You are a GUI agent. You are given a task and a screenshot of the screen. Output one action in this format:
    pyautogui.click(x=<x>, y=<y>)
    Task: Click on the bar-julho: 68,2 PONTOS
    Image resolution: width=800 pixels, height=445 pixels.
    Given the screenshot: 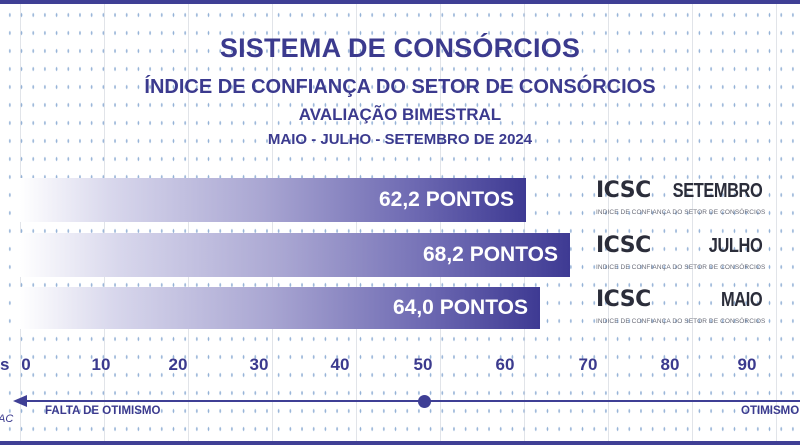 What is the action you would take?
    pyautogui.click(x=295, y=255)
    